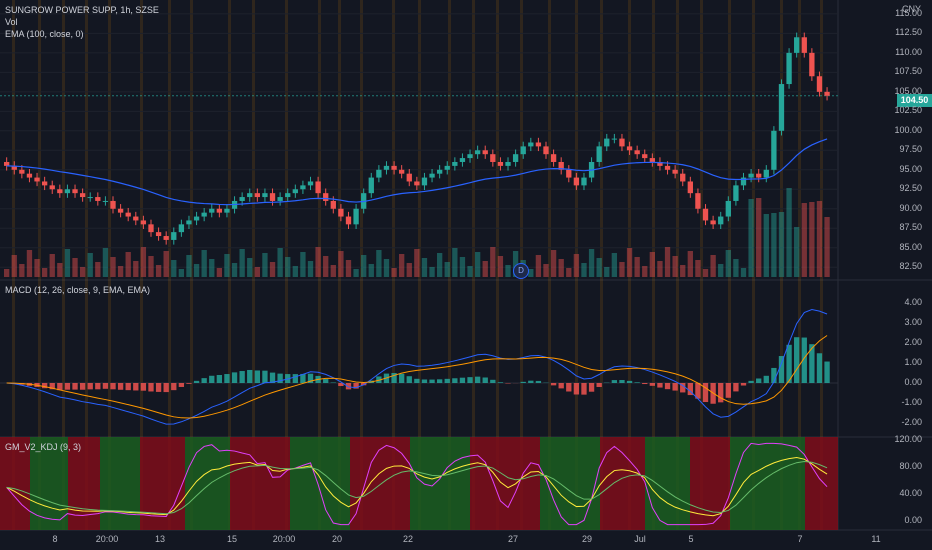 The height and width of the screenshot is (550, 932). I want to click on macd-legend: MACD (12, 26, close, 9, EMA, EMA), so click(78, 290).